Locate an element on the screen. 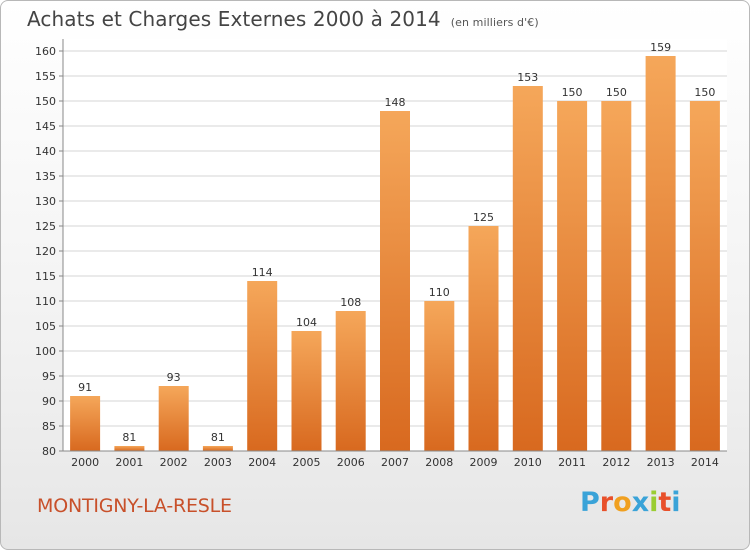  y-tick-label: 150 is located at coordinates (45, 101).